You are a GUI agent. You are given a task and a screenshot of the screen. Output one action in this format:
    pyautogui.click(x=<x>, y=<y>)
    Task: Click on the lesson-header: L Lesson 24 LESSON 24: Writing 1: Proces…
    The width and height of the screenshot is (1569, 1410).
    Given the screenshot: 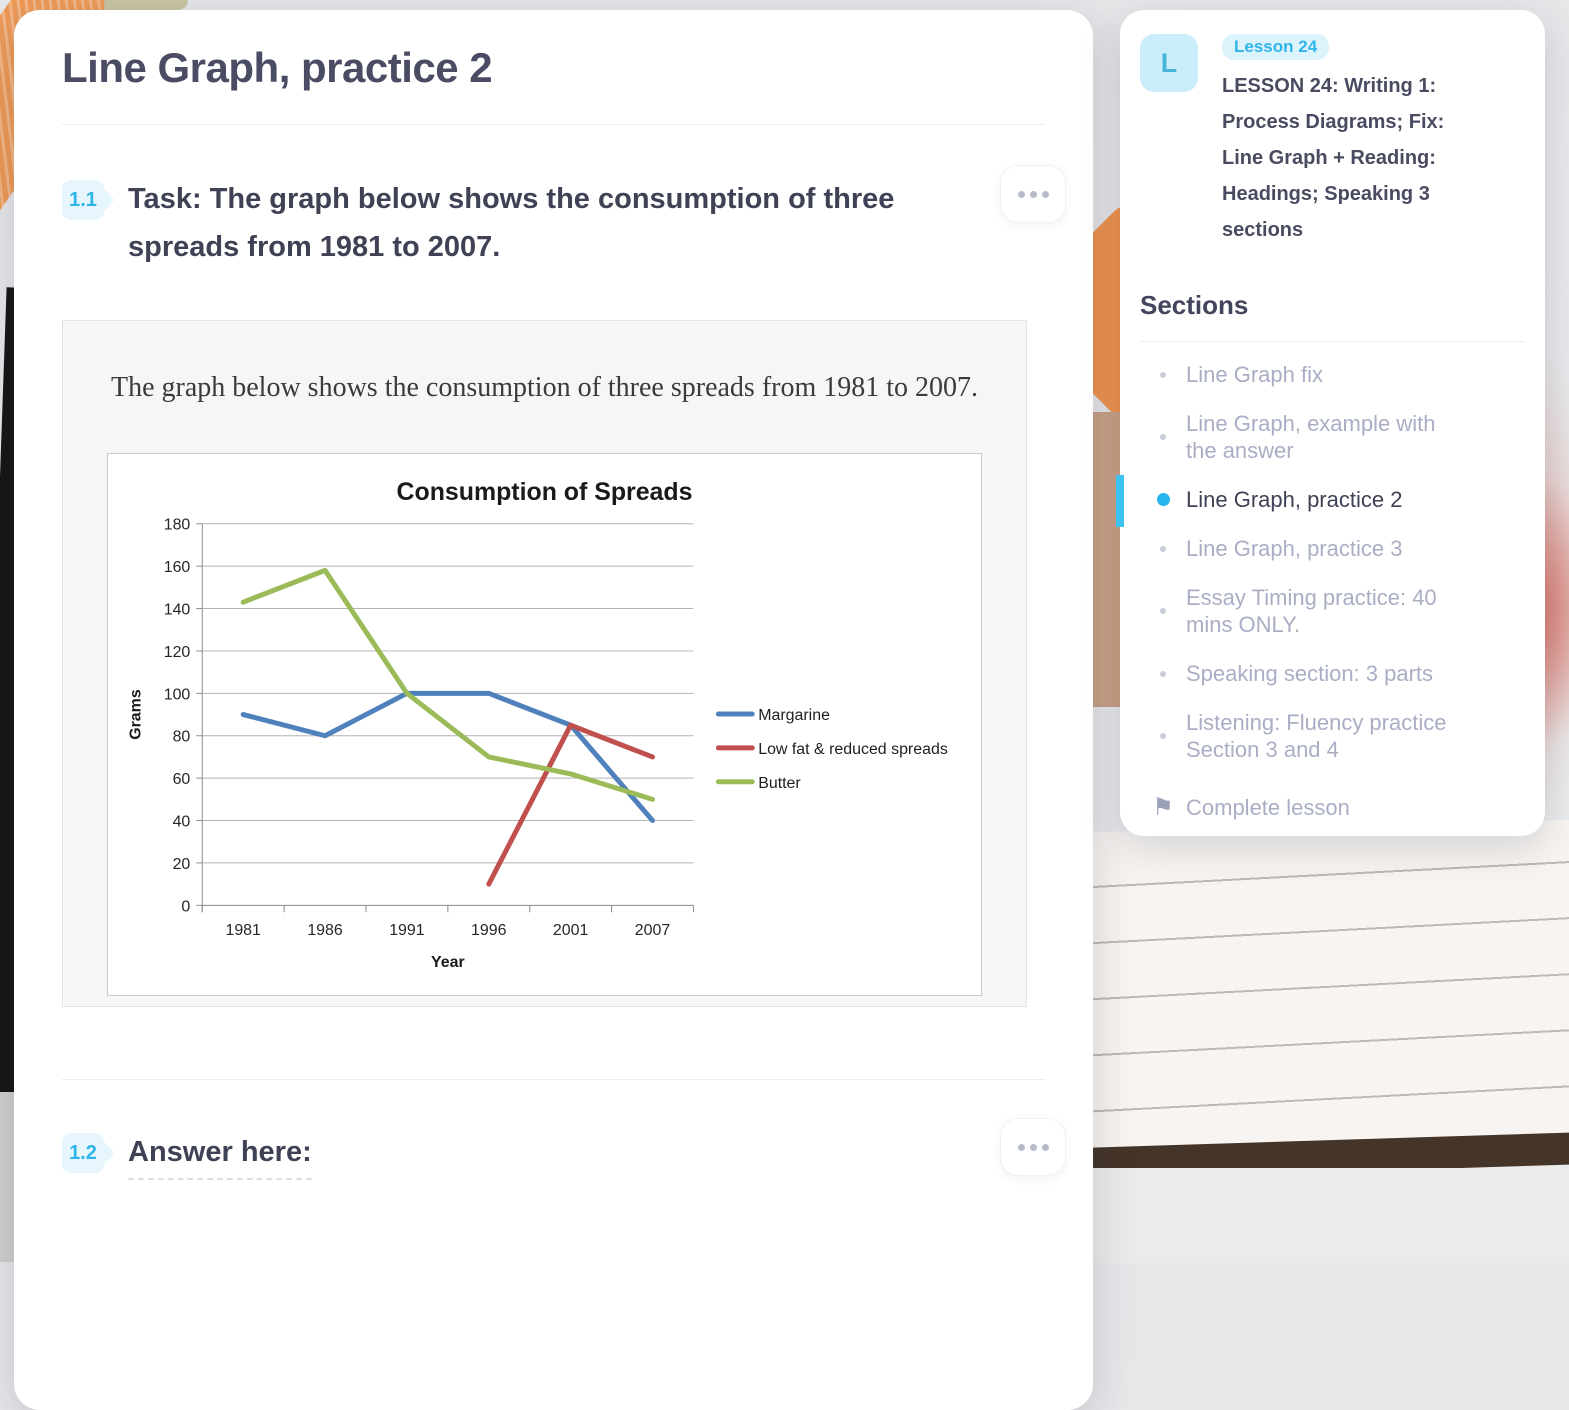 What is the action you would take?
    pyautogui.click(x=1332, y=141)
    